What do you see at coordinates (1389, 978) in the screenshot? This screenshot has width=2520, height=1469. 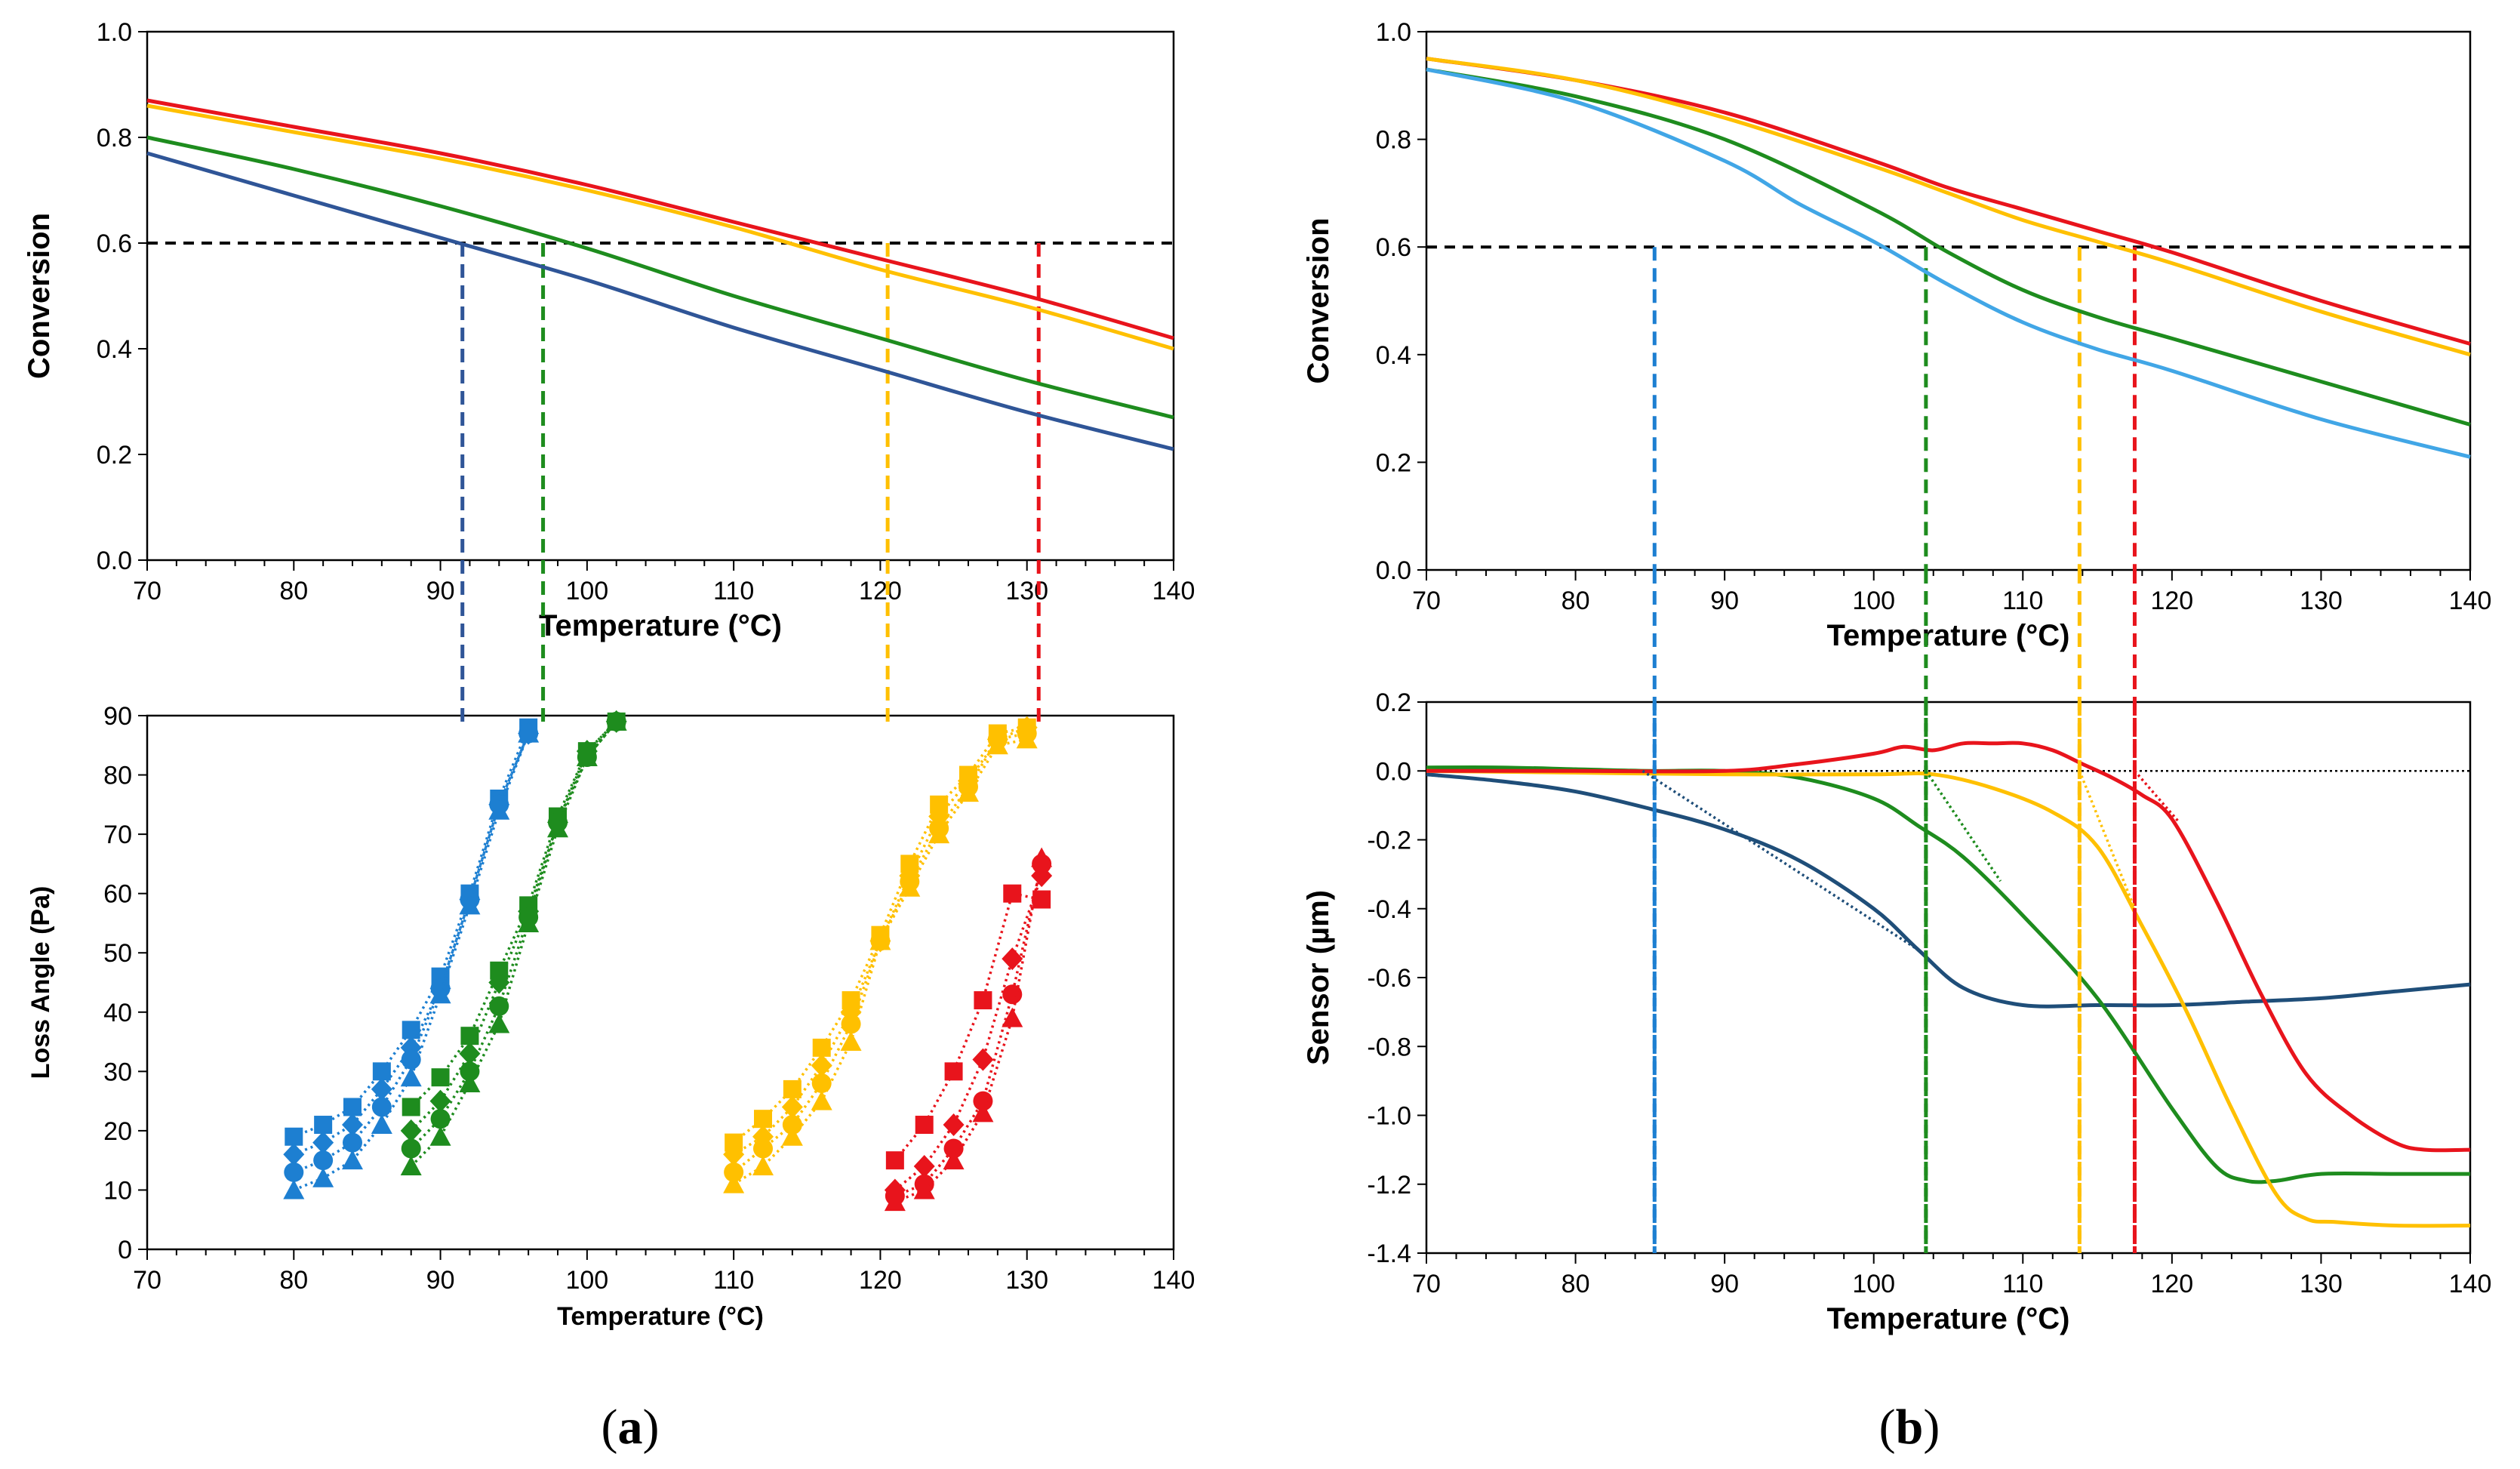 I see `y-tick-label: -0.6` at bounding box center [1389, 978].